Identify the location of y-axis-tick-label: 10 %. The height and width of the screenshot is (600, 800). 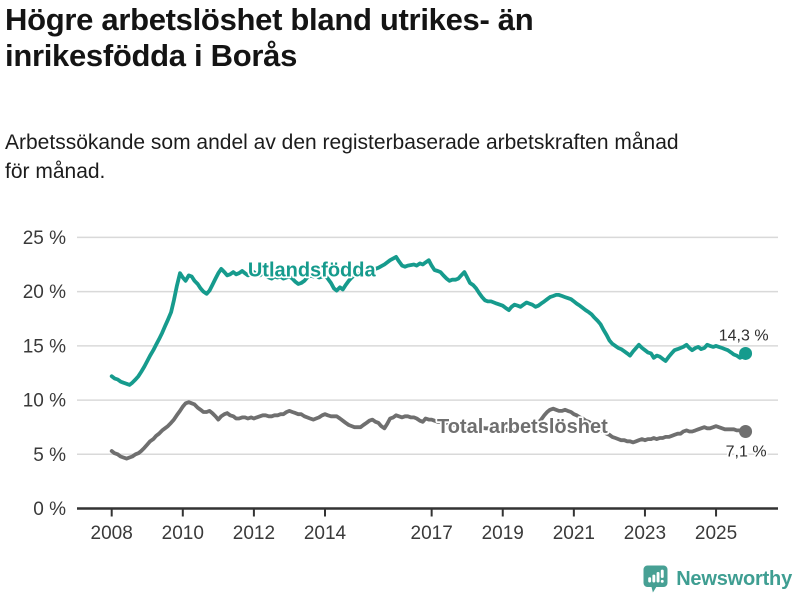
(44, 401).